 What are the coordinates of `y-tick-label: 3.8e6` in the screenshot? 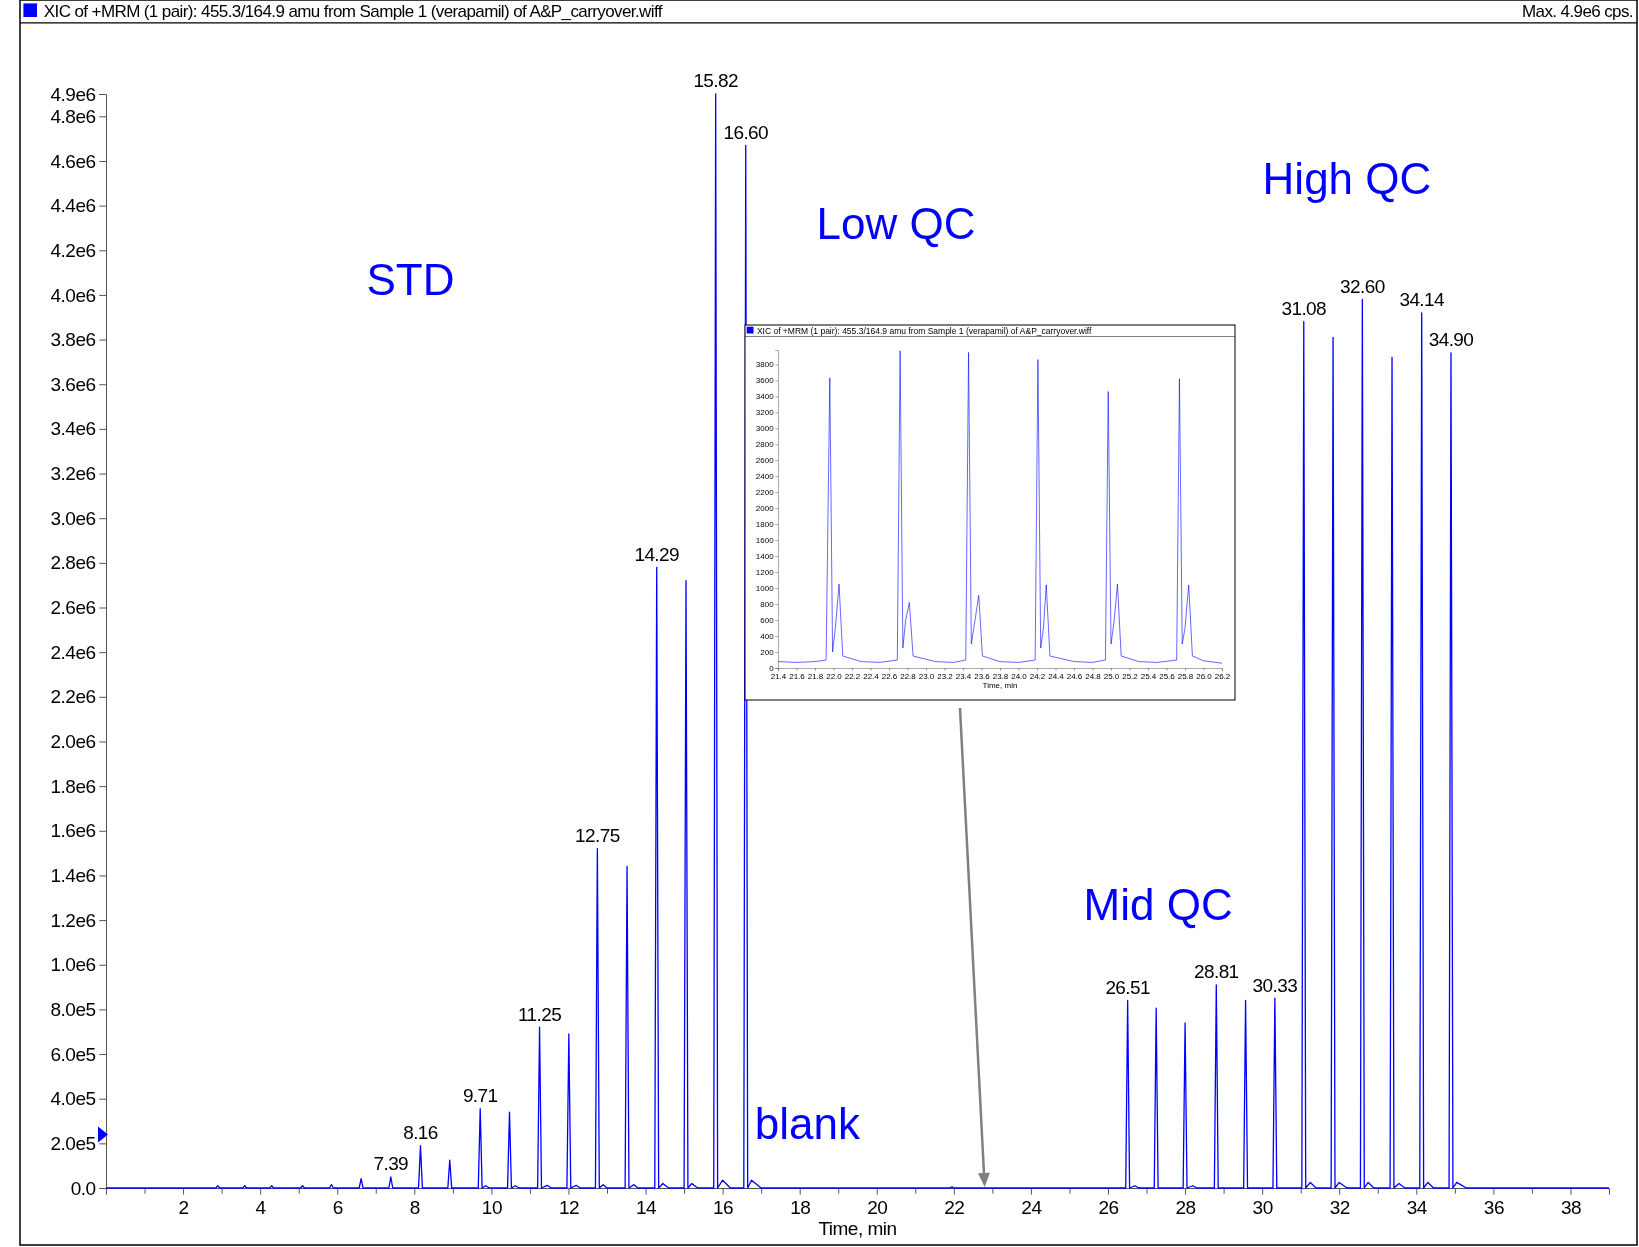 It's located at (73, 340).